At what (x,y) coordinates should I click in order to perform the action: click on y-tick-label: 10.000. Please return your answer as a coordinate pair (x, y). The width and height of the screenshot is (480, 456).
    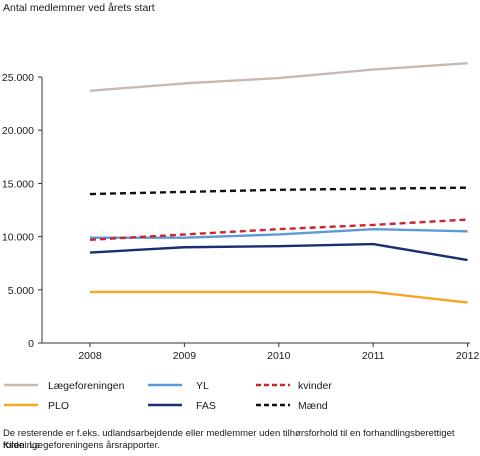
    Looking at the image, I should click on (18, 238).